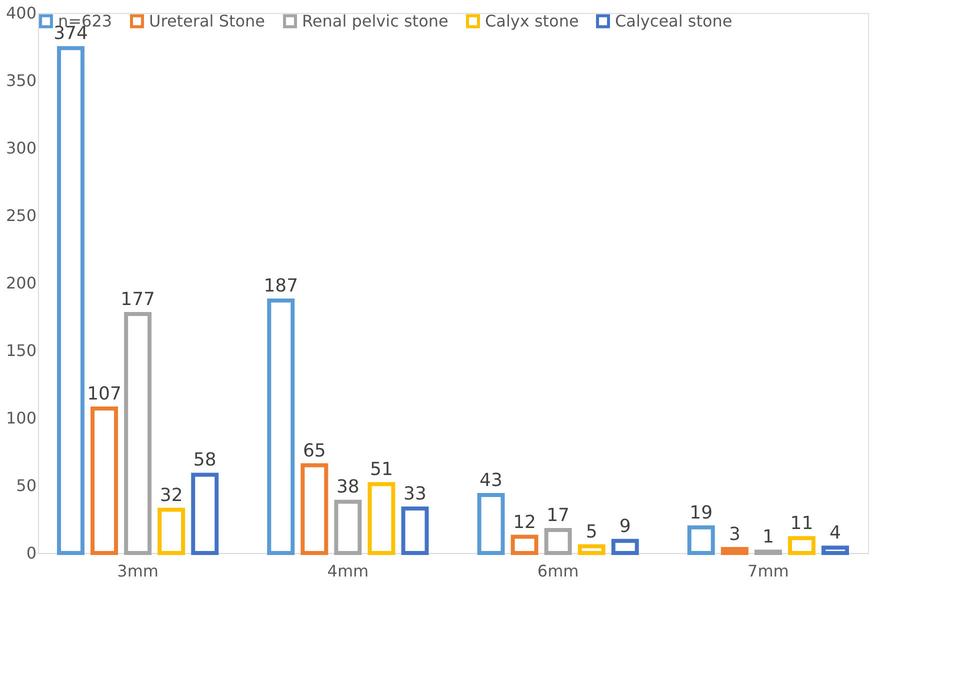 The height and width of the screenshot is (678, 960). I want to click on x-tick-label: 3mm, so click(137, 571).